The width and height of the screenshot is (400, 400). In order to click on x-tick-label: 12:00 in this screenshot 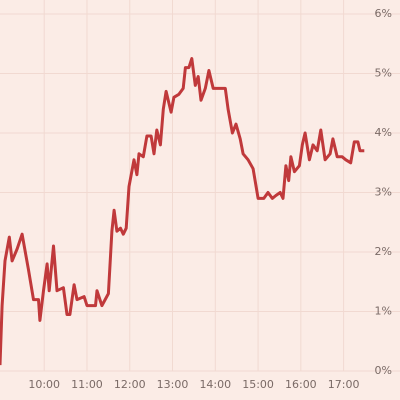, I will do `click(130, 384)`.